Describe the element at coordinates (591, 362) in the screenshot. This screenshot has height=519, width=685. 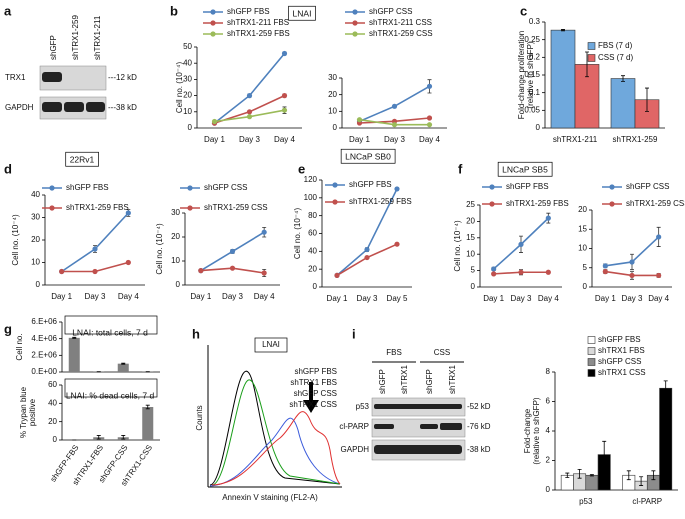
I see `legend-swatch` at that location.